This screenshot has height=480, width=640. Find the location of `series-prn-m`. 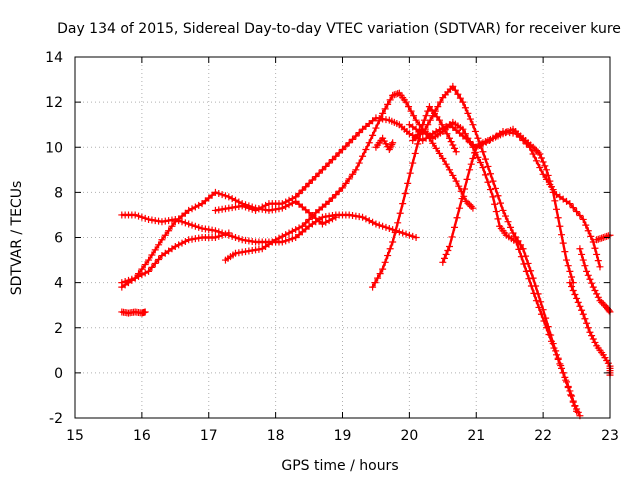

series-prn-m is located at coordinates (595, 280).